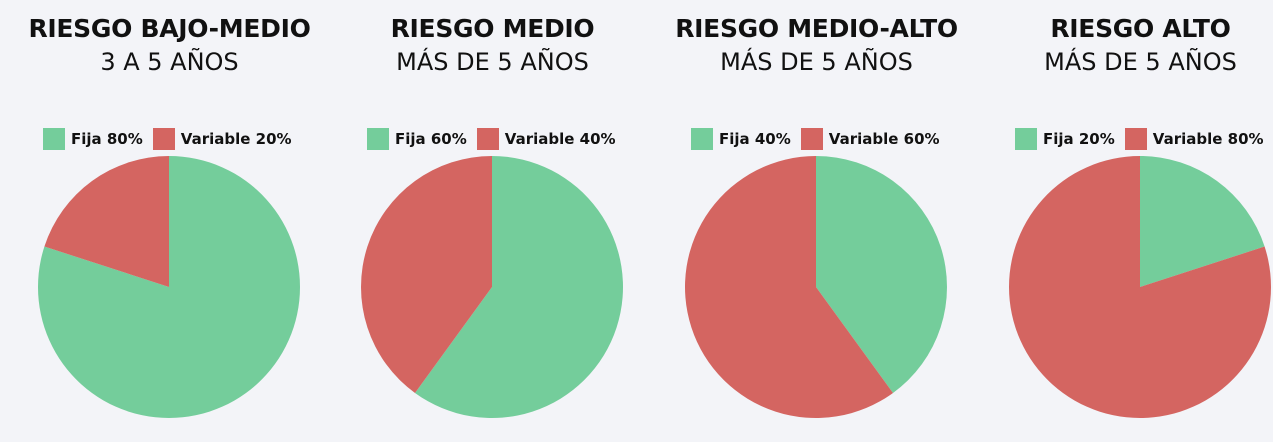 This screenshot has height=442, width=1273. I want to click on chart-legend: Fija 20% Variable 80%, so click(1144, 139).